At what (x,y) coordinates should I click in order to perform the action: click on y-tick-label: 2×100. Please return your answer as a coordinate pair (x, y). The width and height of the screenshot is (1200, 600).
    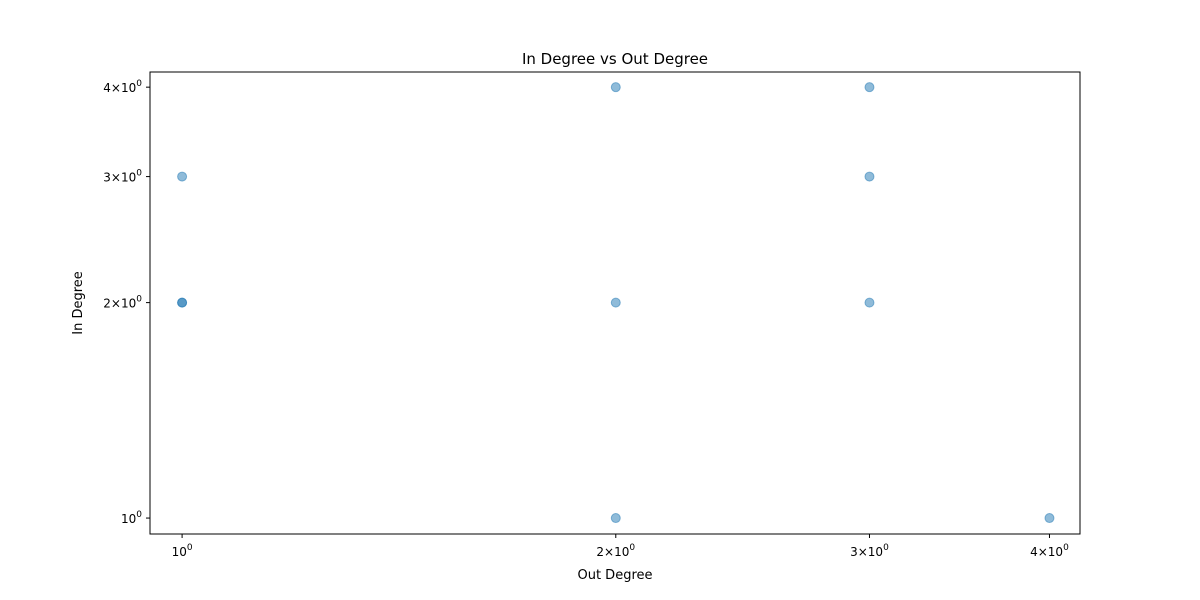
    Looking at the image, I should click on (122, 303).